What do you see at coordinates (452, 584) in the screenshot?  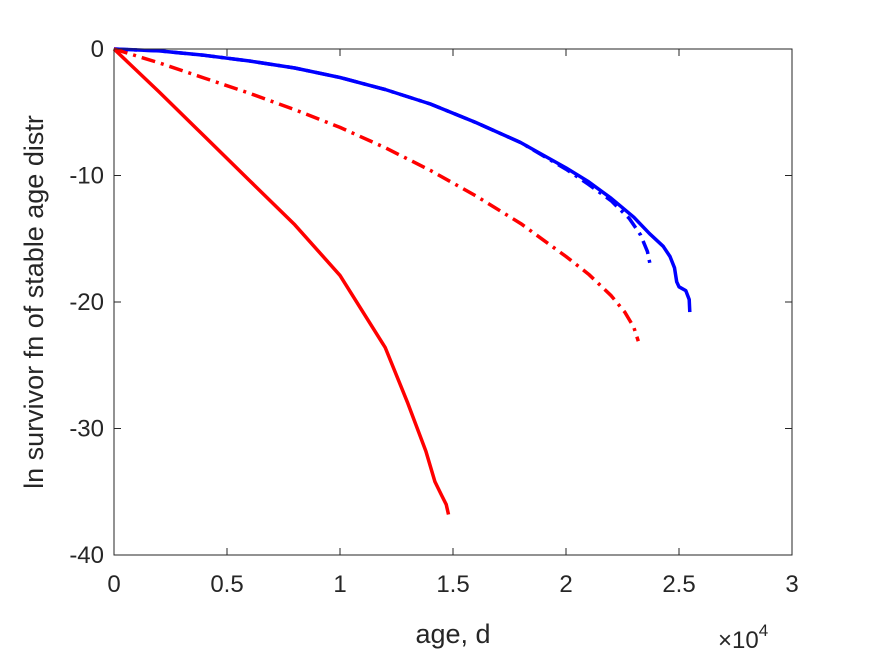 I see `x-tick-label: 1.5` at bounding box center [452, 584].